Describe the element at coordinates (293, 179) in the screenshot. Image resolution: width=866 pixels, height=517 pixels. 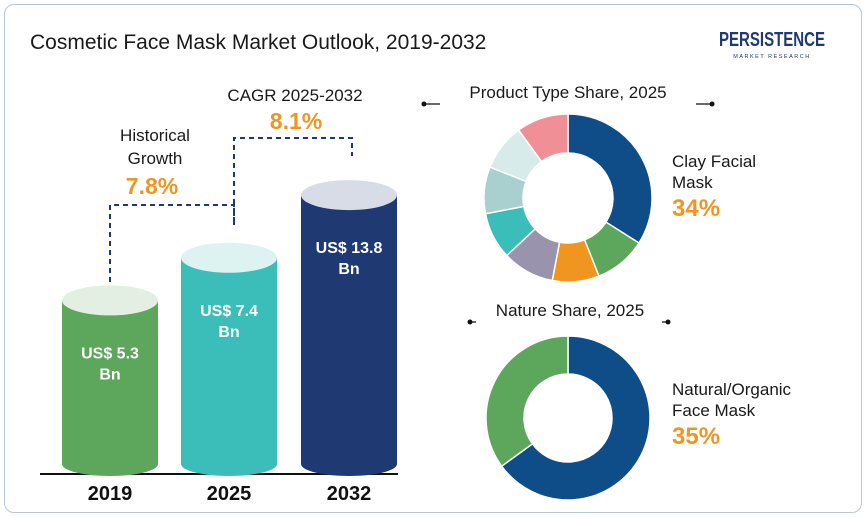
I see `cagr-connector` at that location.